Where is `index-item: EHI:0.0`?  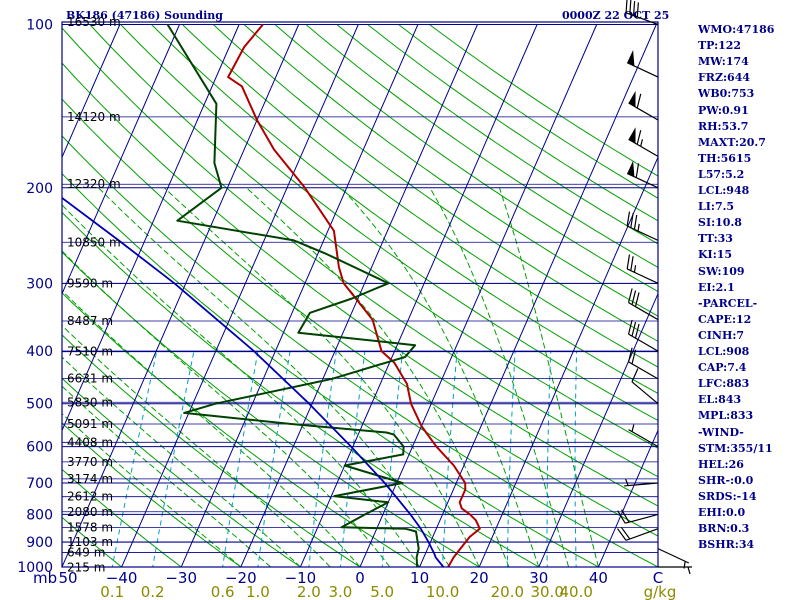
index-item: EHI:0.0 is located at coordinates (722, 512).